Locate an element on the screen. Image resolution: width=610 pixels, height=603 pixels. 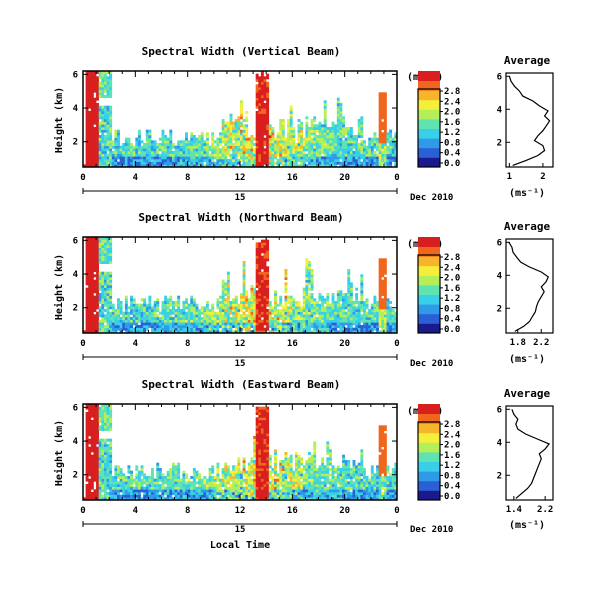
colorbar-swatch is located at coordinates (429, 143).